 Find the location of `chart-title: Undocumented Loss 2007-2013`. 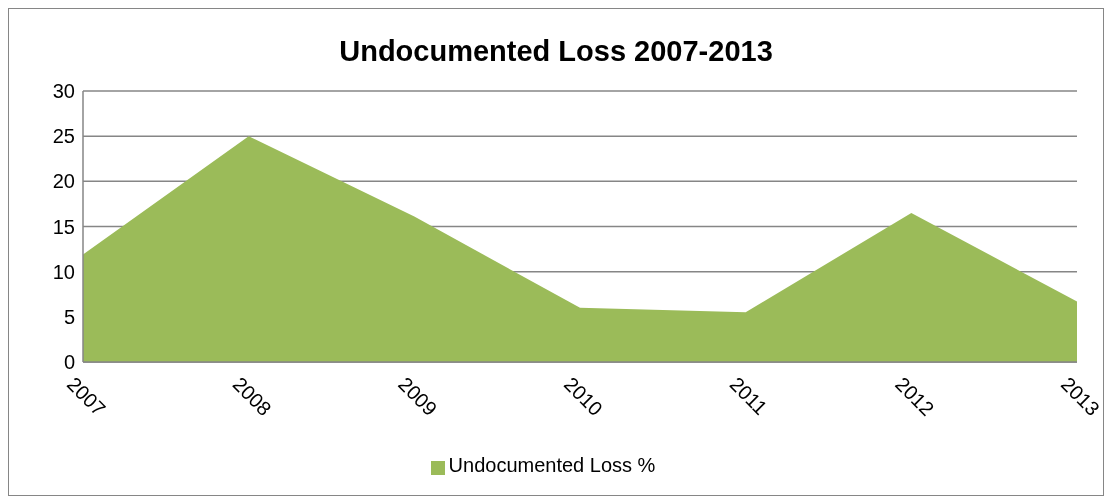

chart-title: Undocumented Loss 2007-2013 is located at coordinates (556, 51).